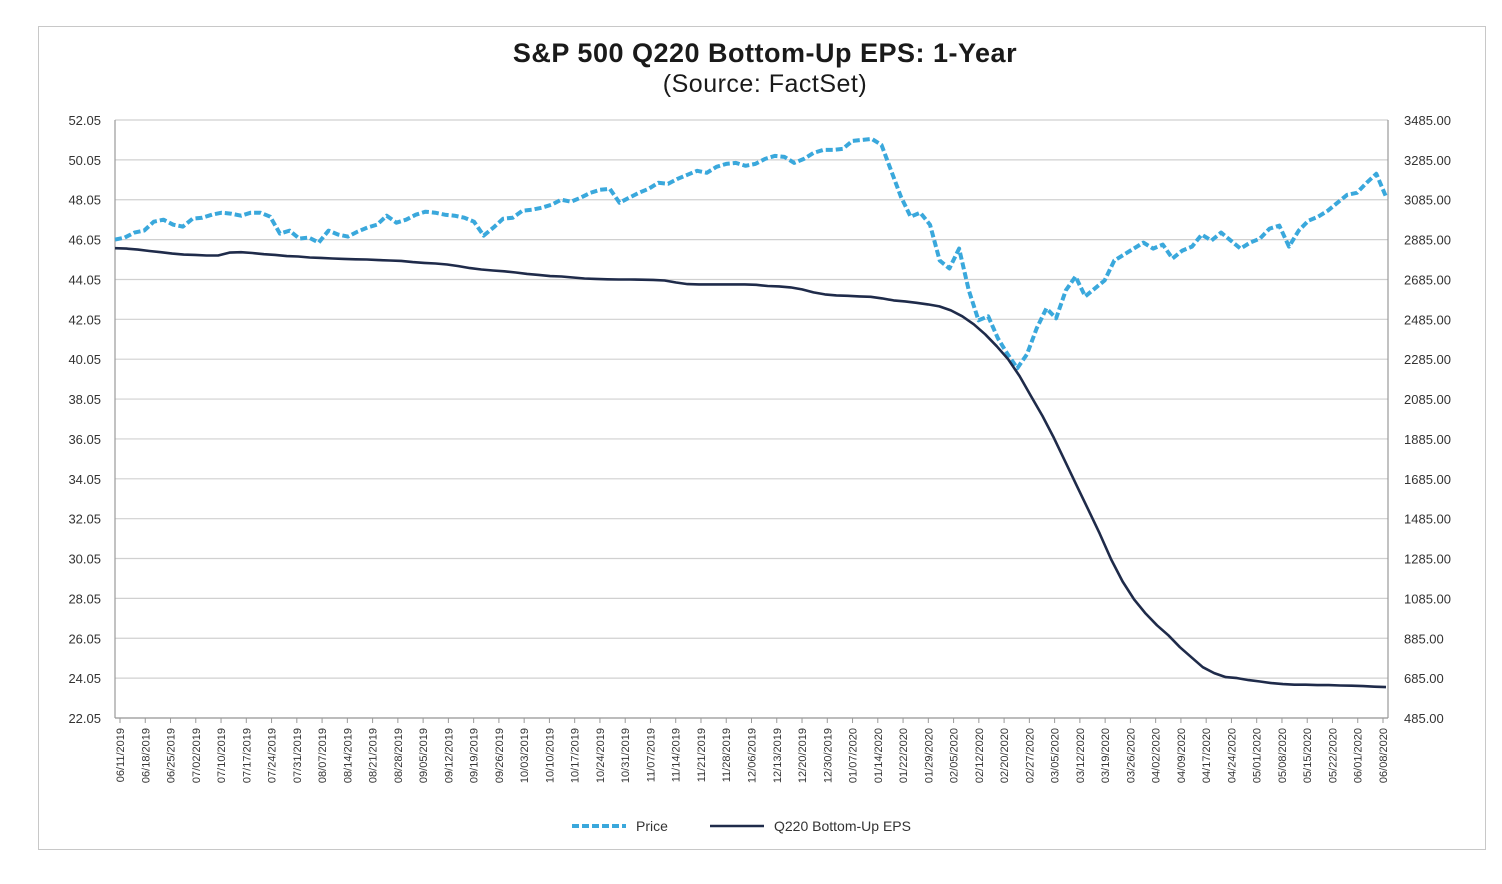  What do you see at coordinates (1005, 755) in the screenshot?
I see `x-tick-label: 02/20/2020` at bounding box center [1005, 755].